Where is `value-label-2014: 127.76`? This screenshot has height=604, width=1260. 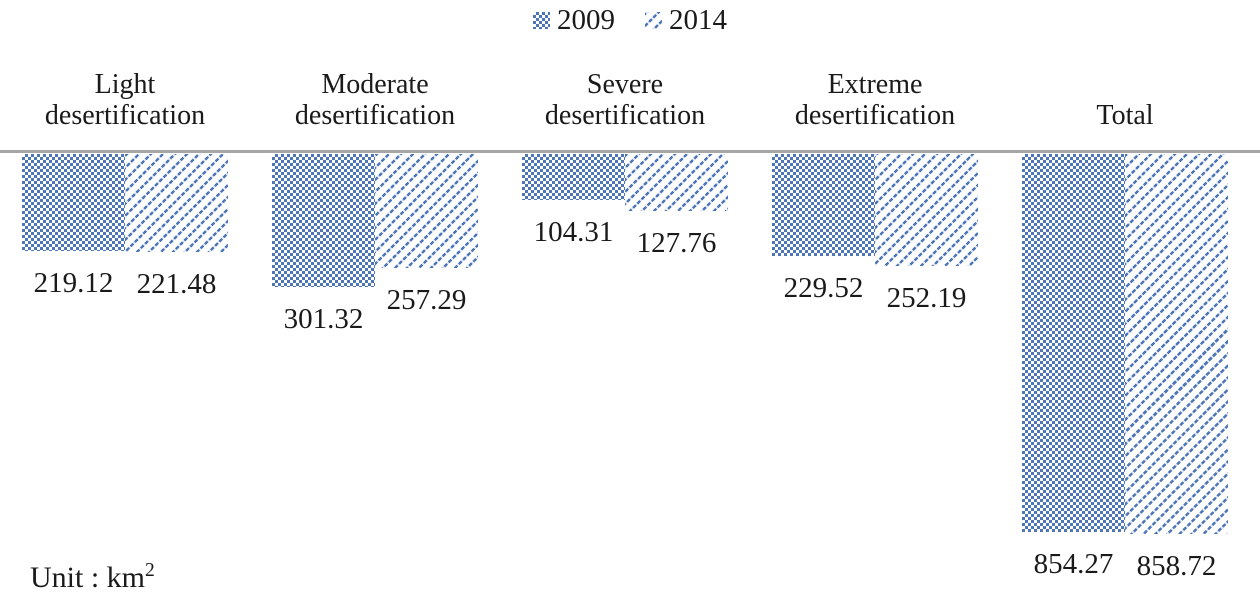
value-label-2014: 127.76 is located at coordinates (676, 243).